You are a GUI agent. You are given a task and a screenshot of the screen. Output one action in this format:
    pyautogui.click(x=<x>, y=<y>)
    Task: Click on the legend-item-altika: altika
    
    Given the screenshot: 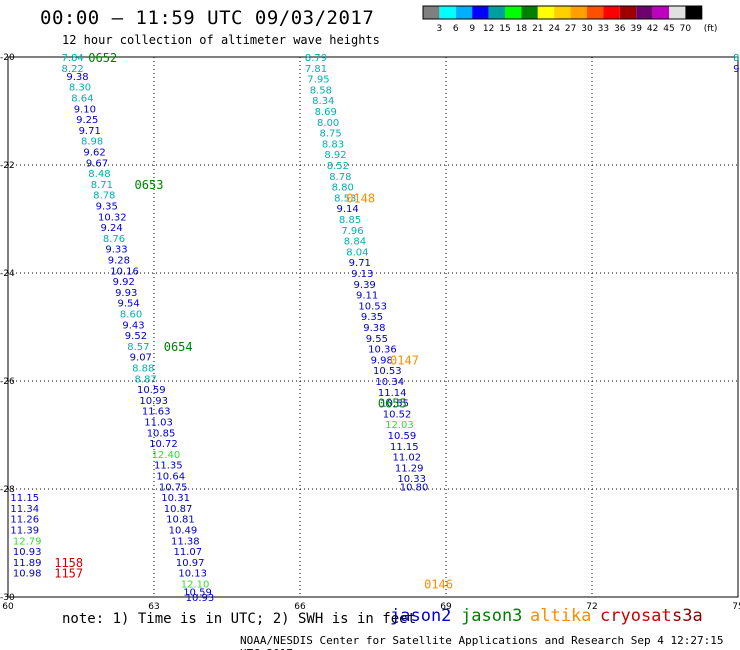 What is the action you would take?
    pyautogui.click(x=561, y=616)
    